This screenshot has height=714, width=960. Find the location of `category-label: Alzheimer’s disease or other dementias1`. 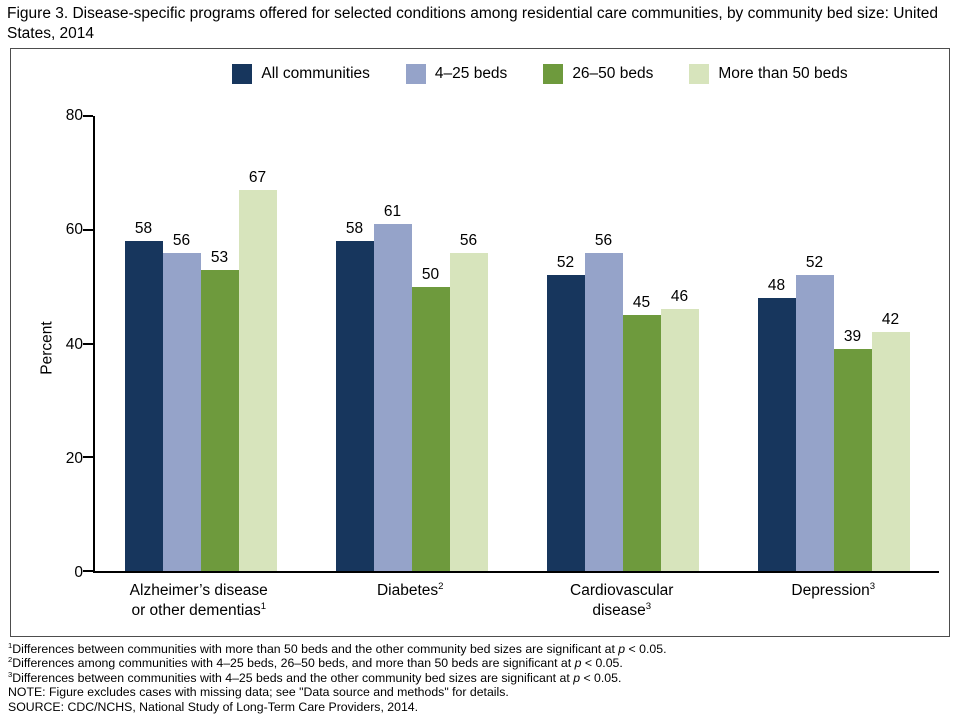

category-label: Alzheimer’s disease or other dementias1 is located at coordinates (199, 601).